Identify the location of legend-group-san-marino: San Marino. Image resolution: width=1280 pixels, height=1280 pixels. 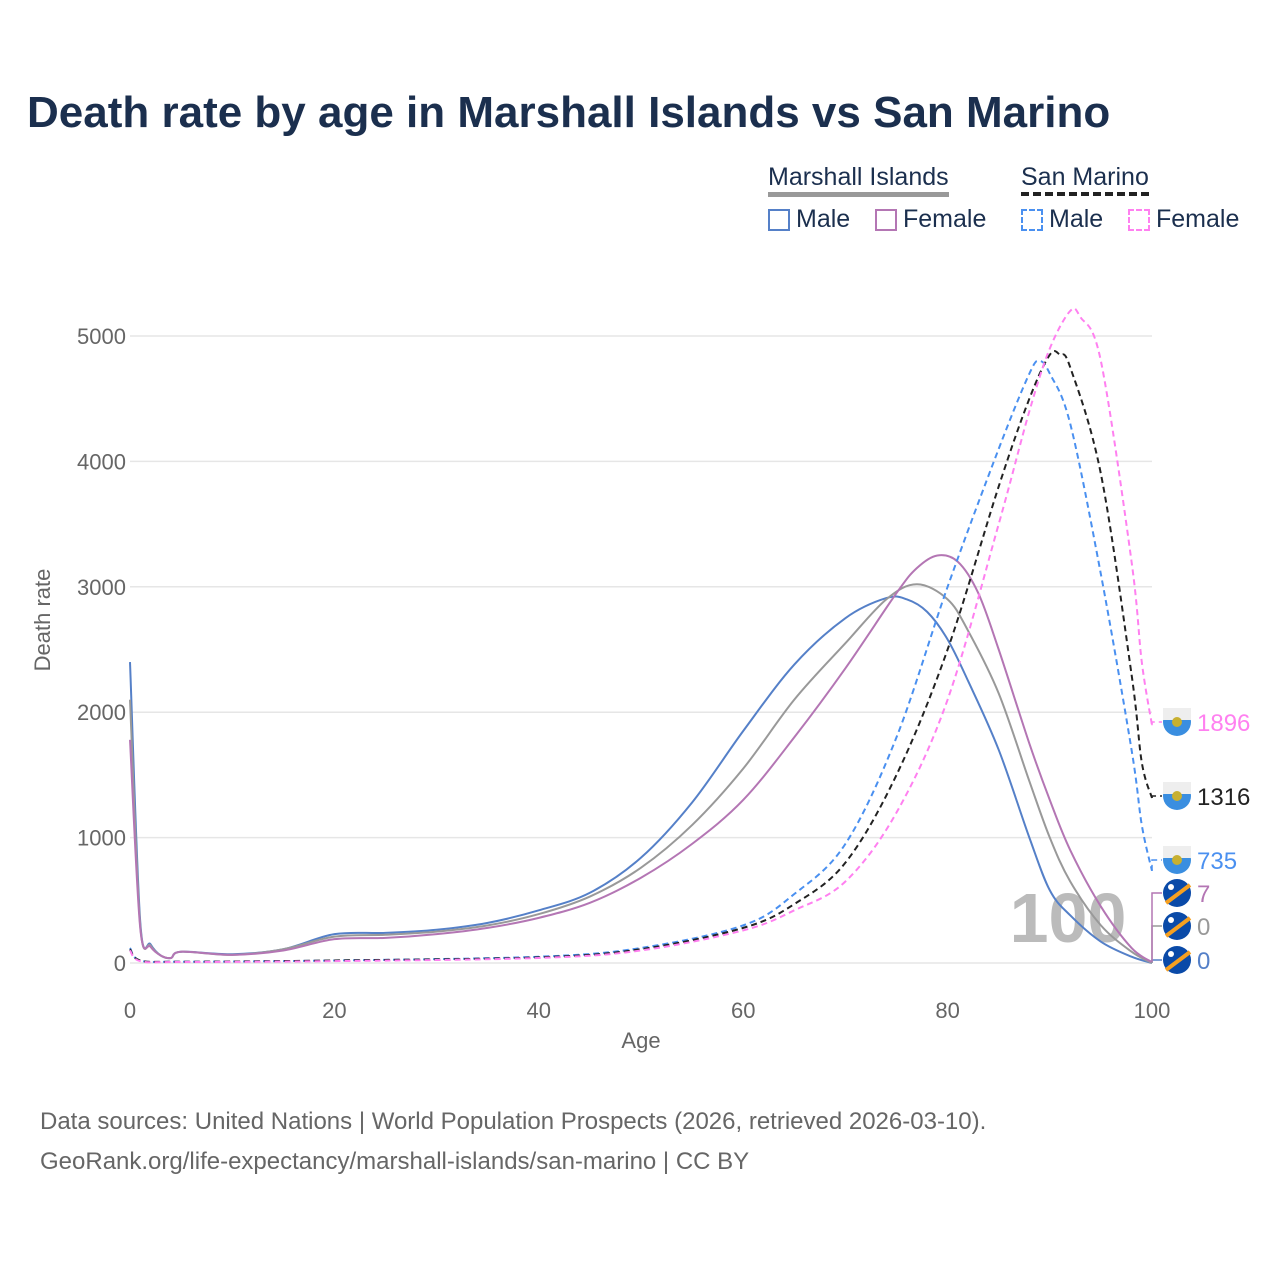
(1085, 179).